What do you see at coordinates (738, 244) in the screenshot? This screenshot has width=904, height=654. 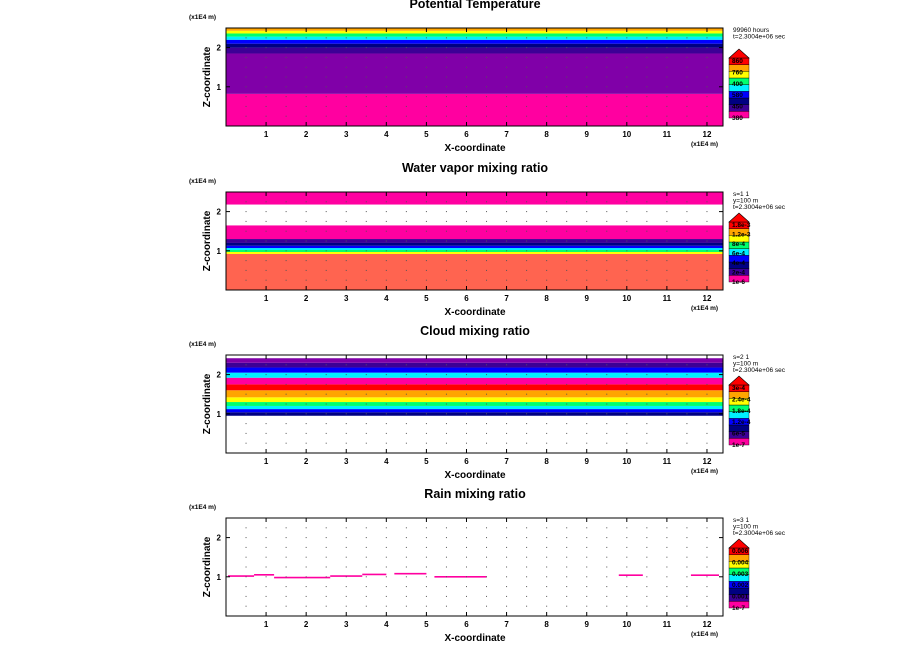 I see `colorbar-label: 8e-4` at bounding box center [738, 244].